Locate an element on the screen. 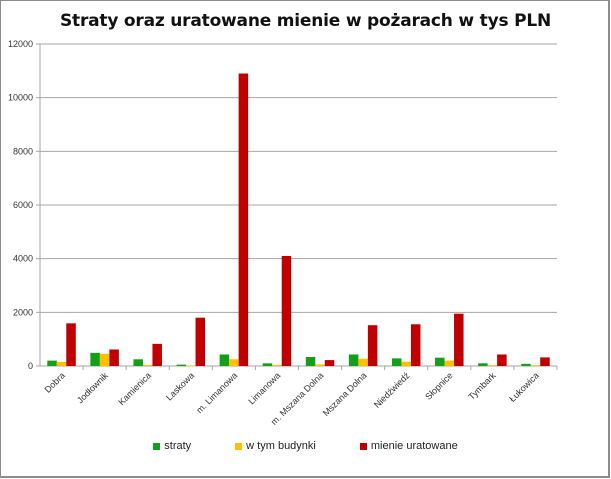  y-tick-label: 0 is located at coordinates (30, 366).